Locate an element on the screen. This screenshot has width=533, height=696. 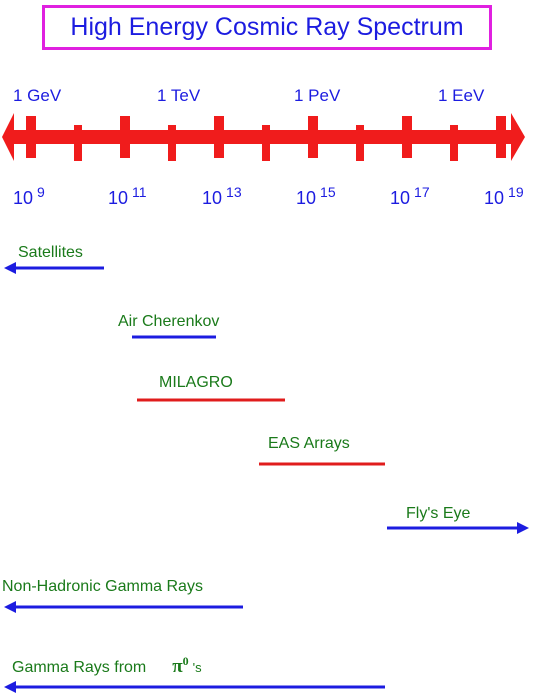
power-label-19: 10 19 is located at coordinates (504, 196).